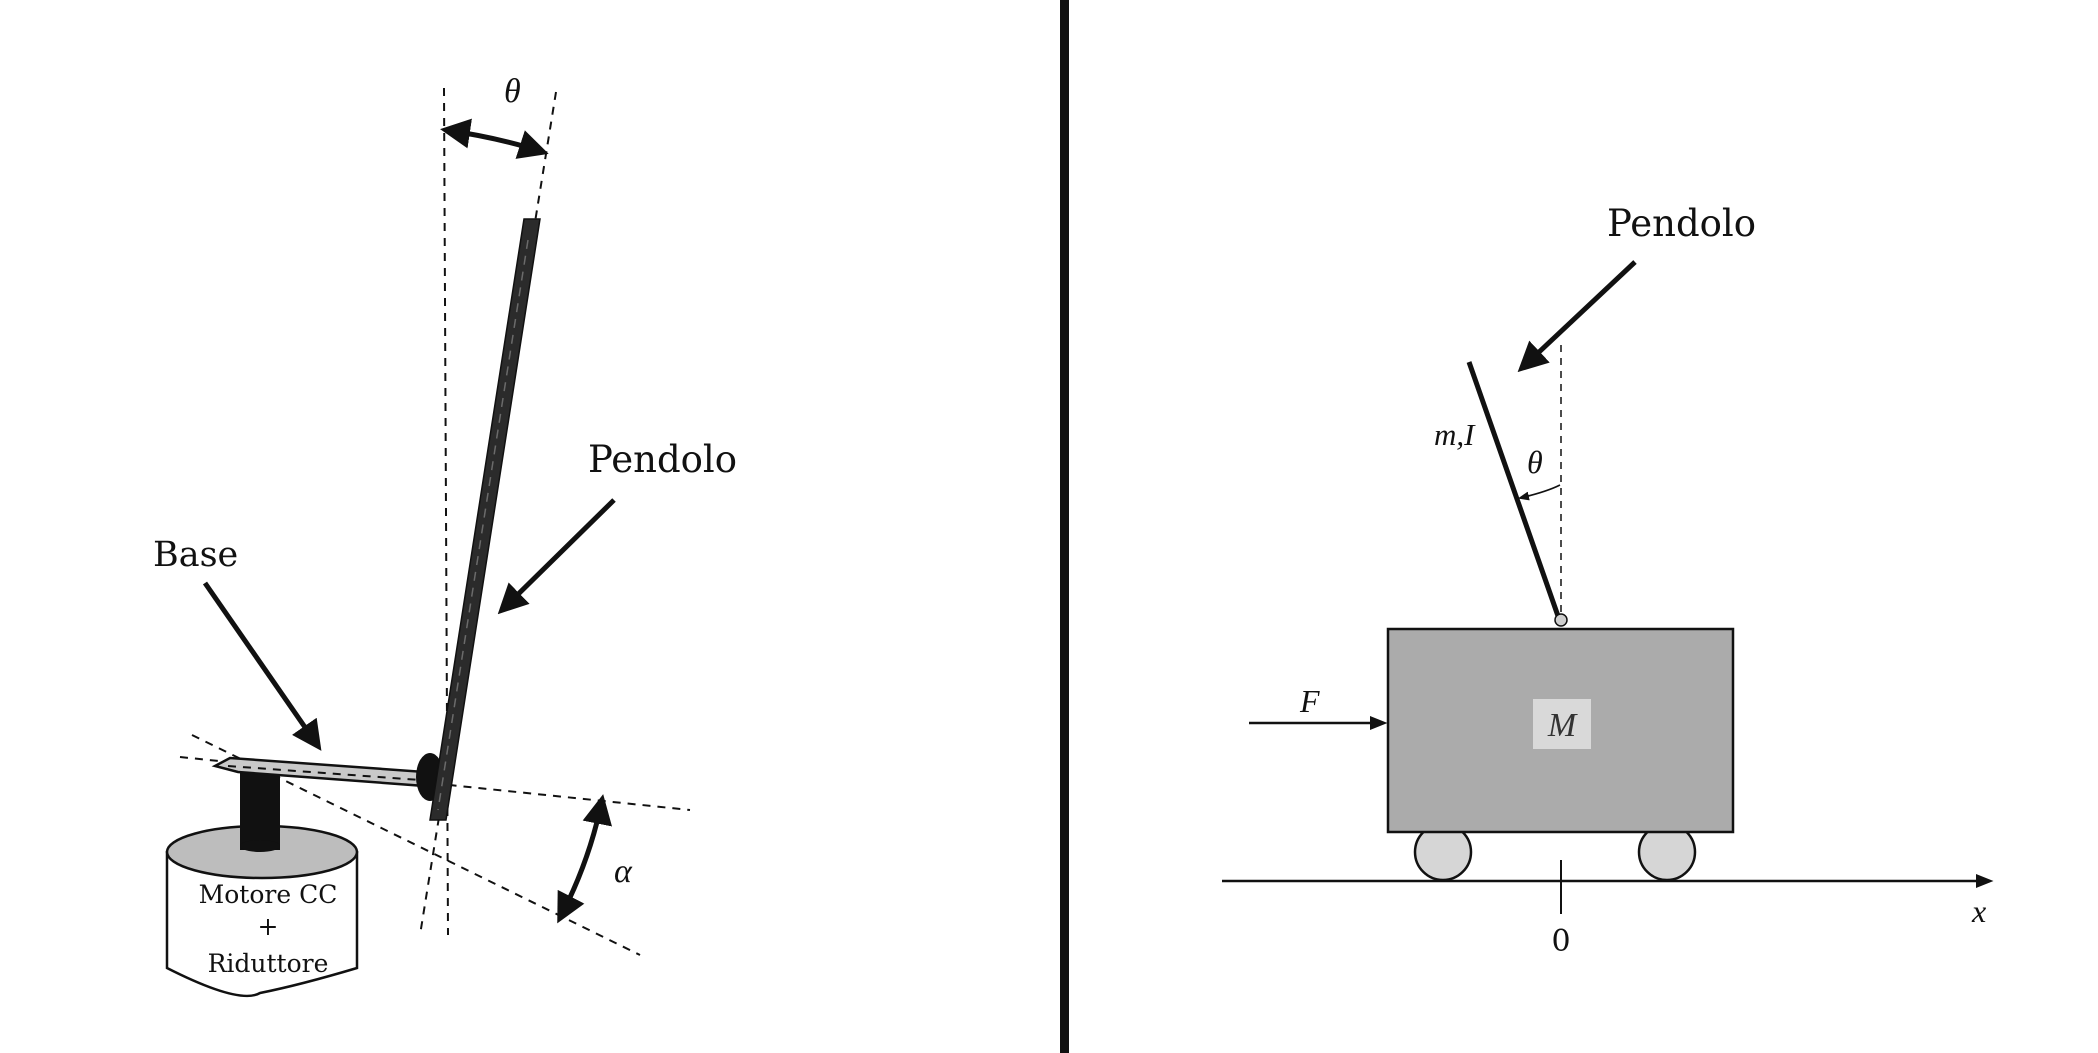 The height and width of the screenshot is (1053, 2098). What do you see at coordinates (1513, 489) in the screenshot?
I see `pendulum-rod-right` at bounding box center [1513, 489].